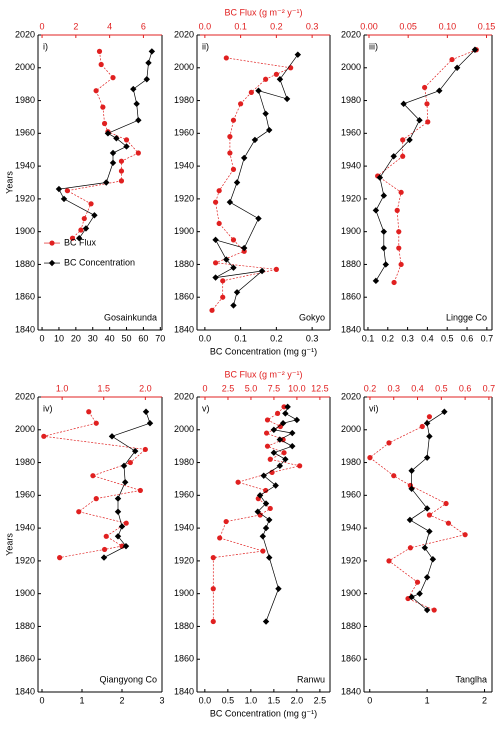  What do you see at coordinates (487, 338) in the screenshot?
I see `x-tick-label: 0.7` at bounding box center [487, 338].